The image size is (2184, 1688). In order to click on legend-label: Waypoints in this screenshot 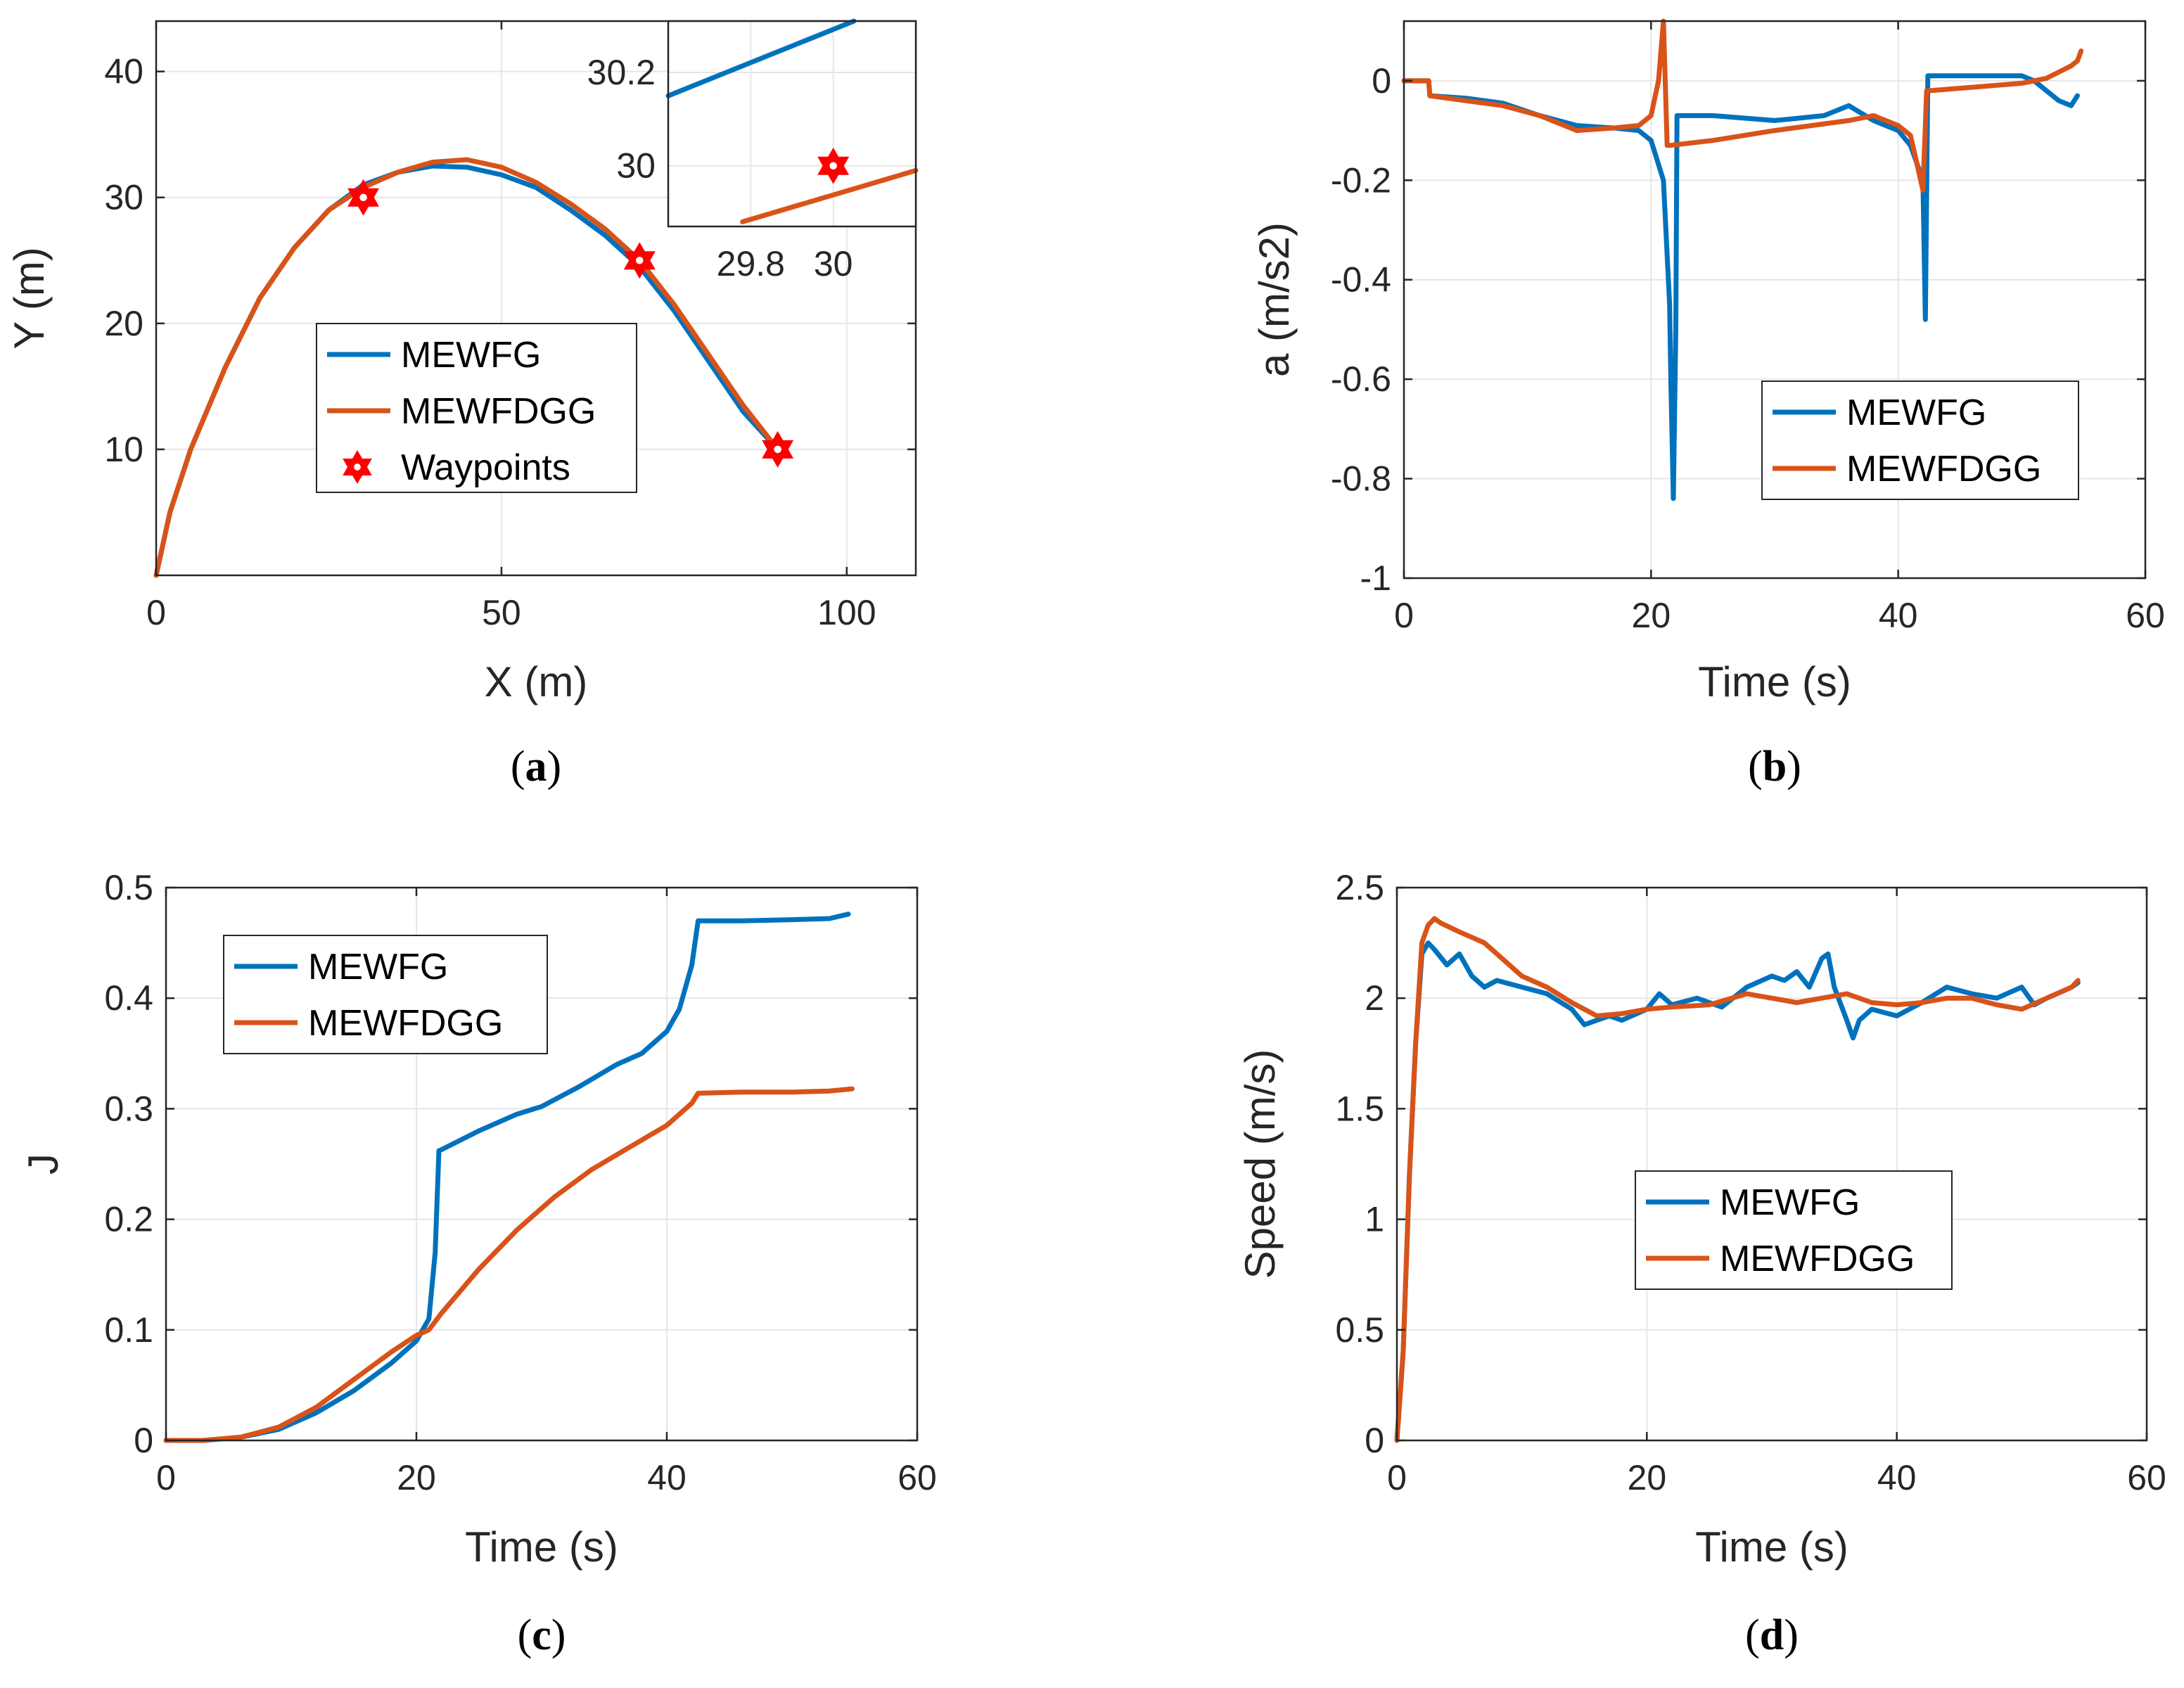, I will do `click(485, 467)`.